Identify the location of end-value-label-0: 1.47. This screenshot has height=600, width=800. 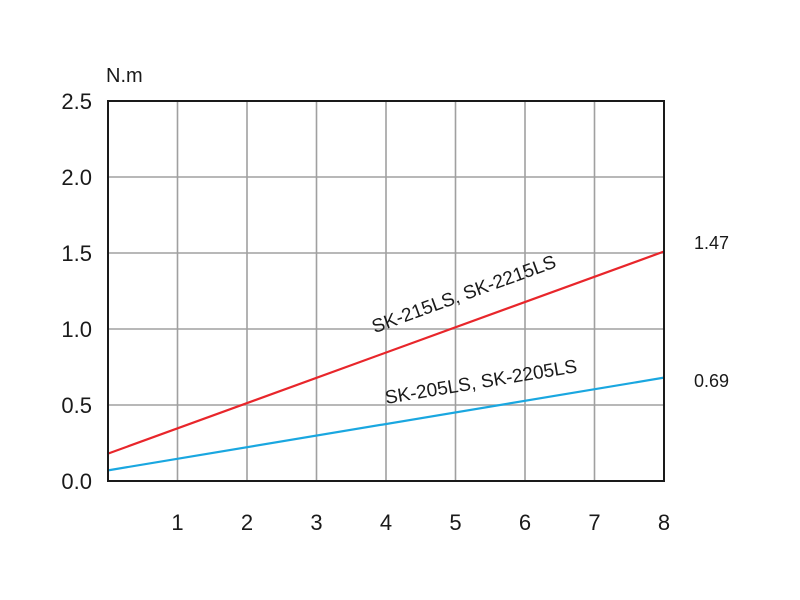
(711, 243).